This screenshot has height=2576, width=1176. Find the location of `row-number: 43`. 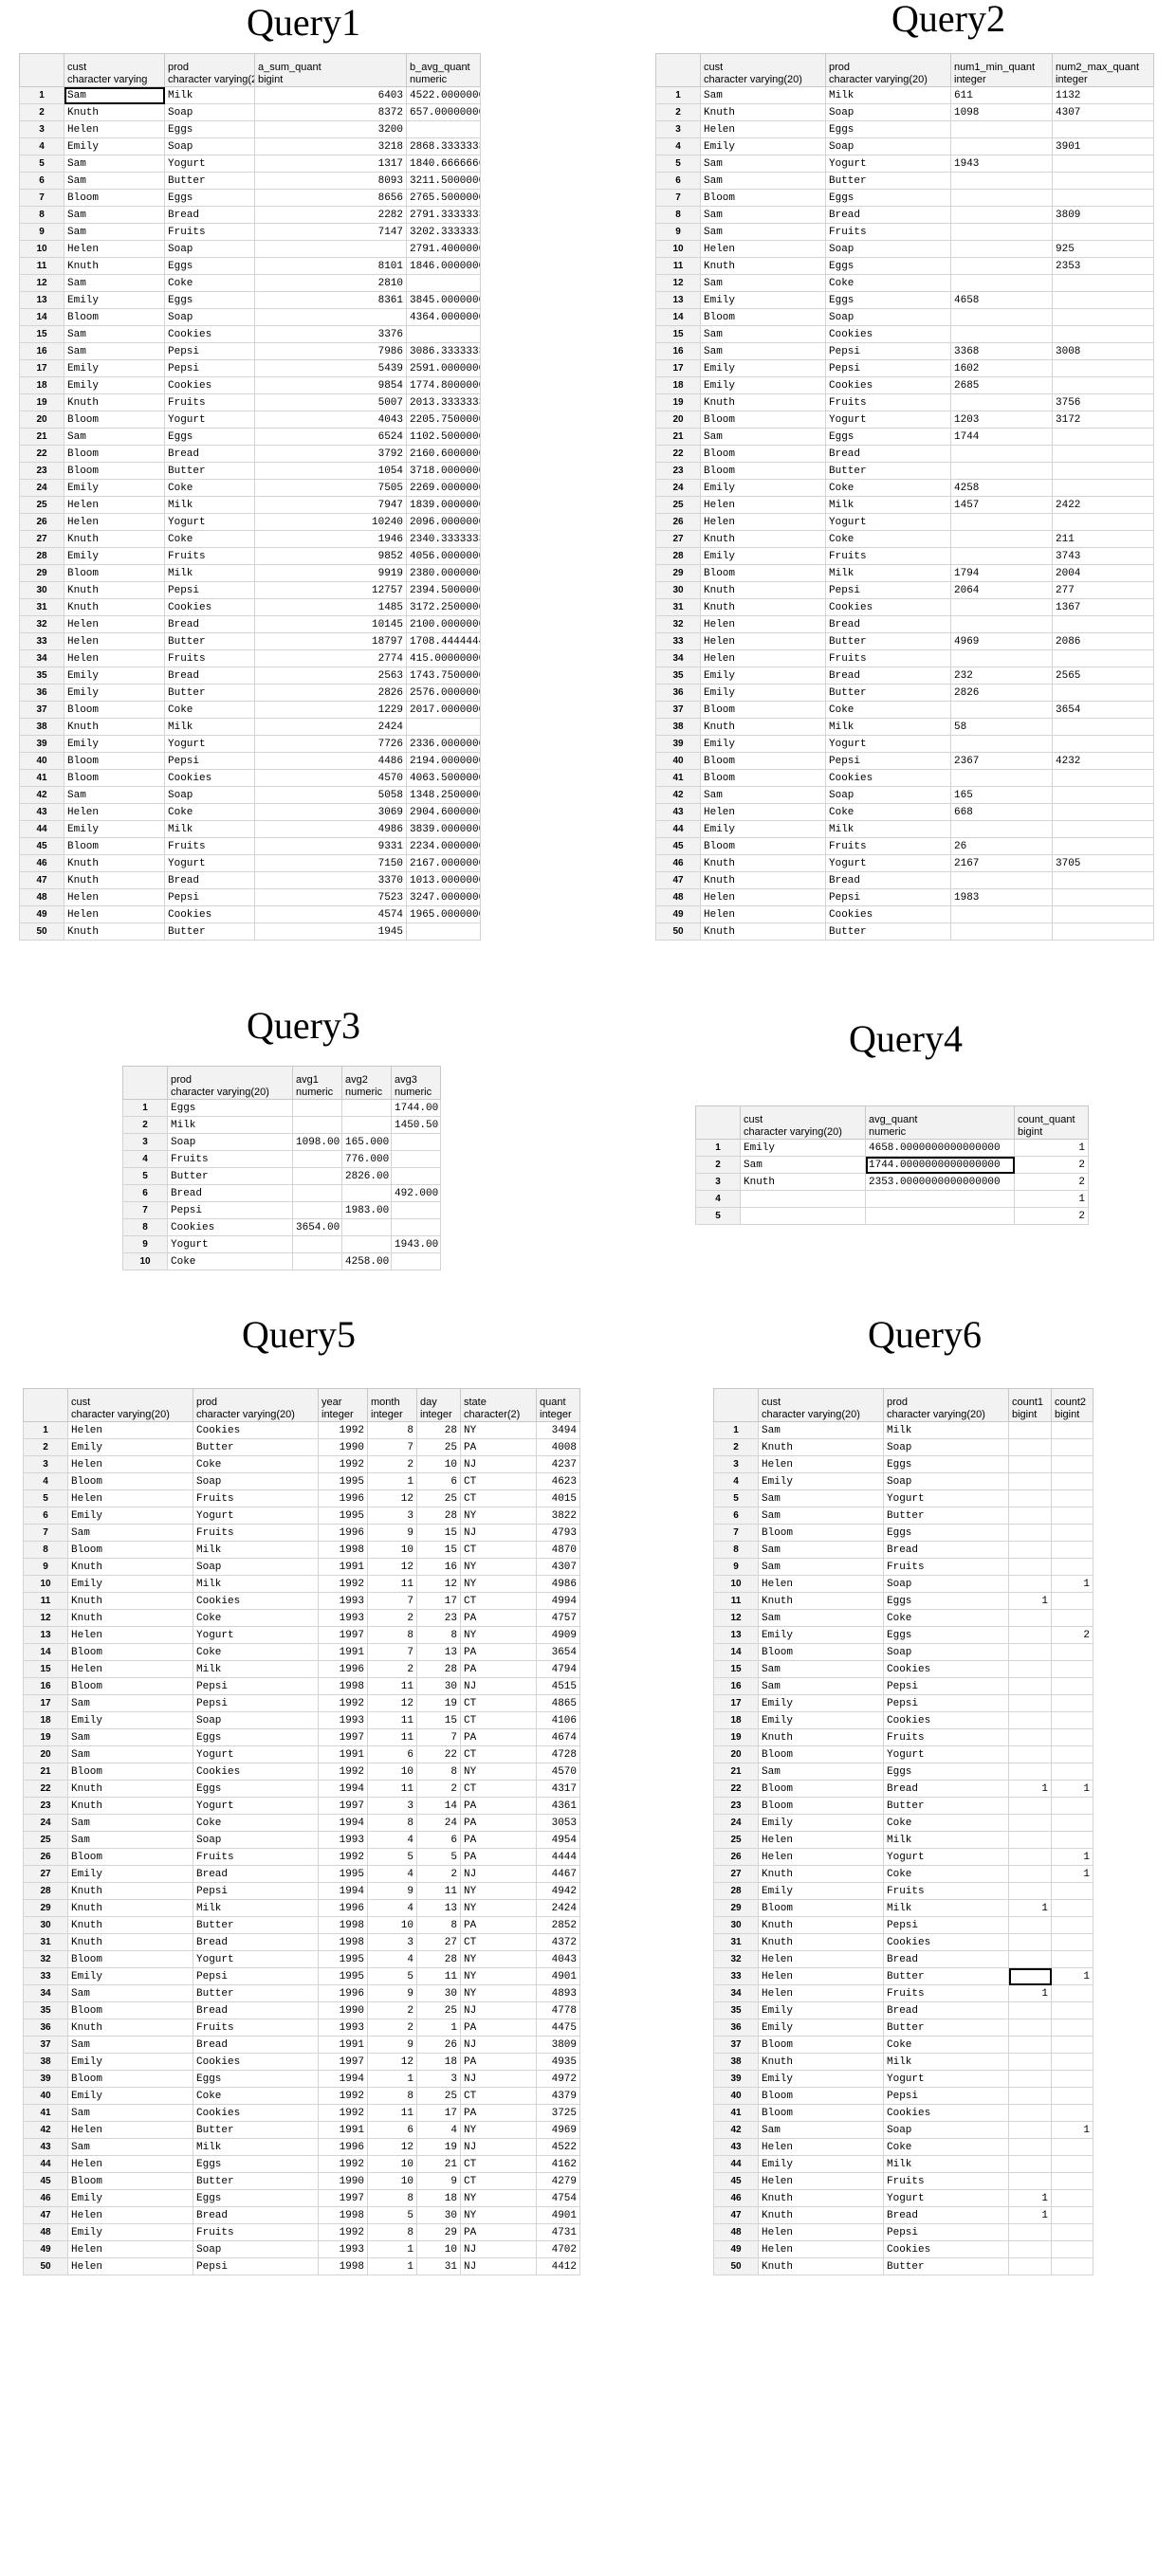

row-number: 43 is located at coordinates (736, 2147).